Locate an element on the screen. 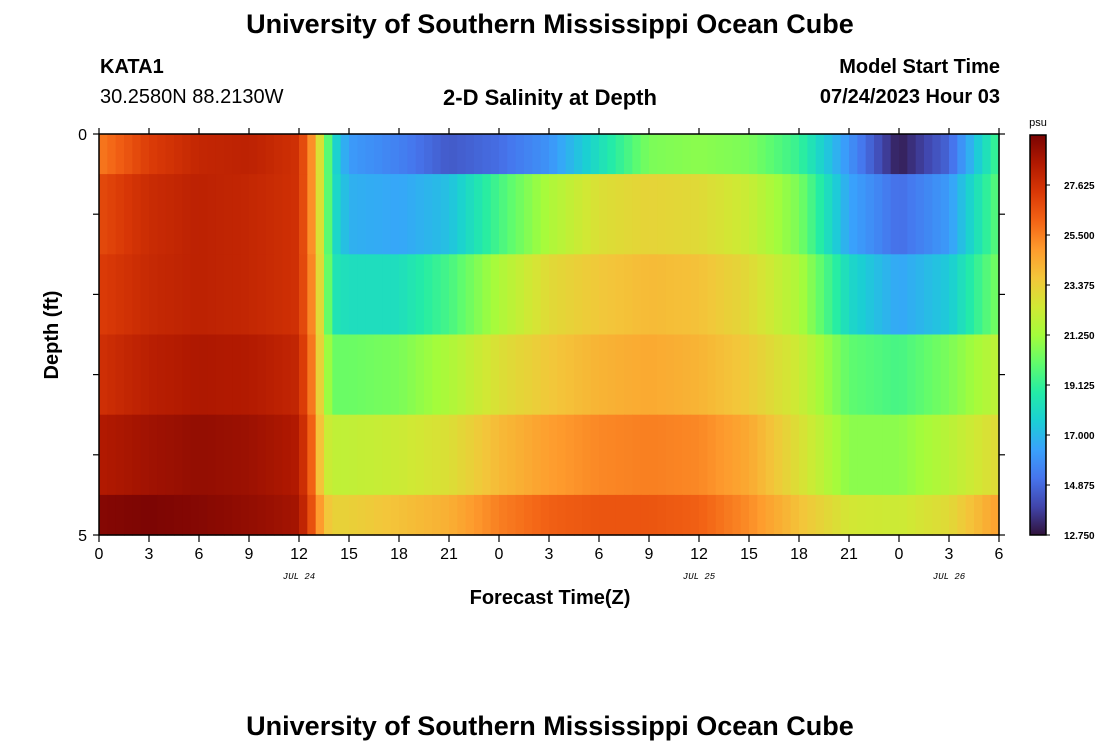  colorbar-ramp is located at coordinates (1038, 335).